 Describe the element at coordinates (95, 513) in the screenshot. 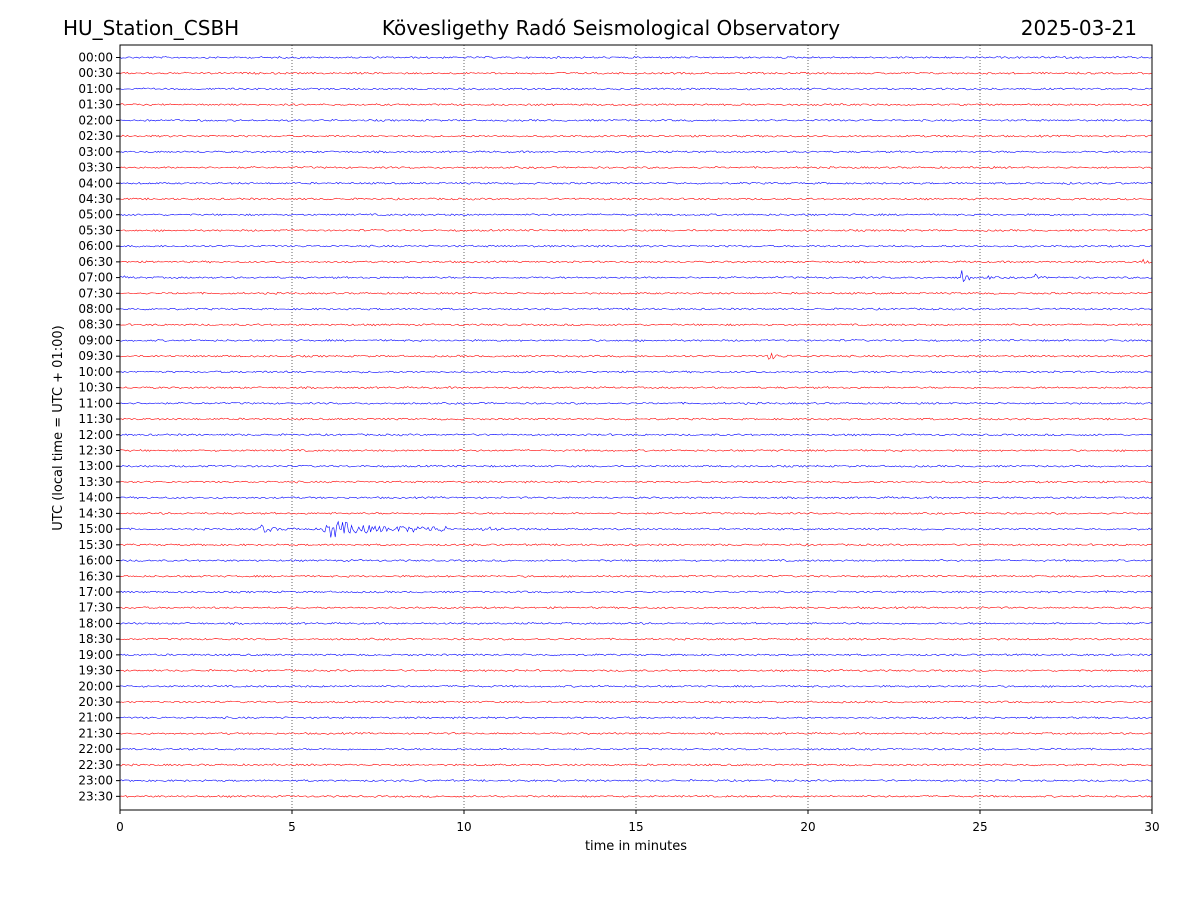

I see `y-tick-label: 14:30` at that location.